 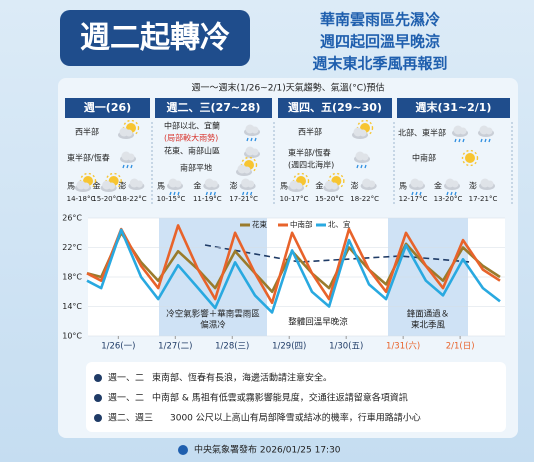 I want to click on logo, so click(x=183, y=450).